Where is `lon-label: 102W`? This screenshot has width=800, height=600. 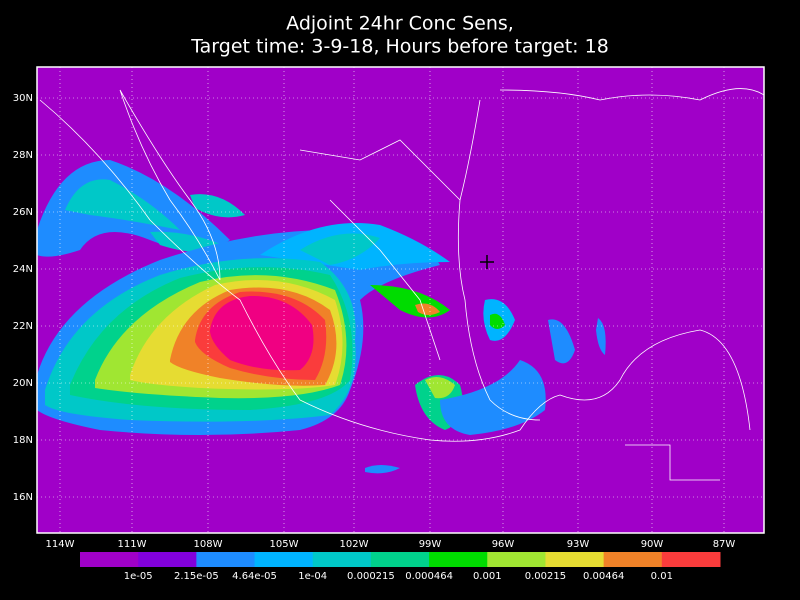 lon-label: 102W is located at coordinates (354, 544).